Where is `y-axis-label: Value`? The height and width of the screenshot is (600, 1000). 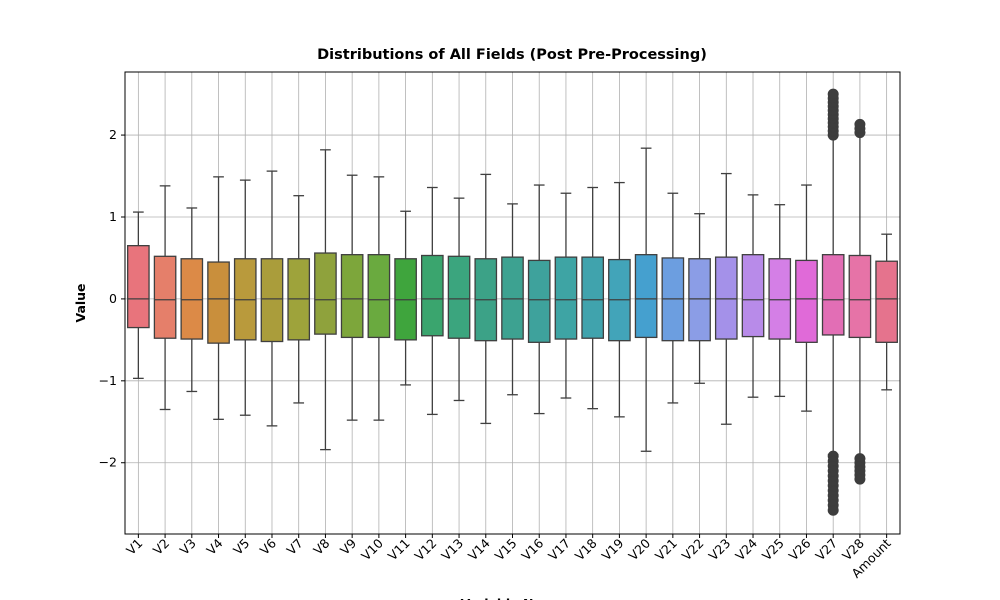 y-axis-label: Value is located at coordinates (80, 302).